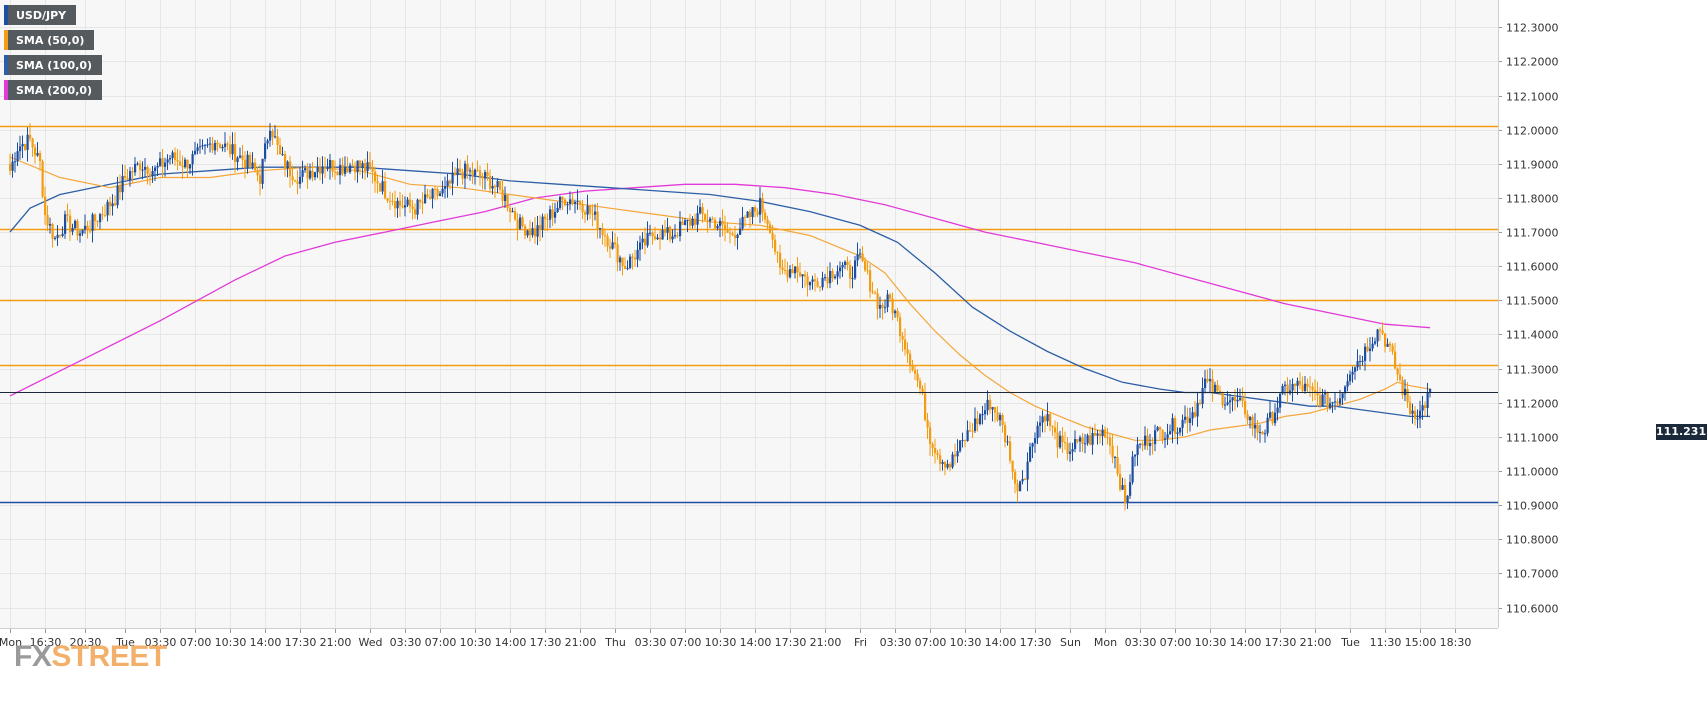  I want to click on legend-sma50: SMA (50,0), so click(49, 40).